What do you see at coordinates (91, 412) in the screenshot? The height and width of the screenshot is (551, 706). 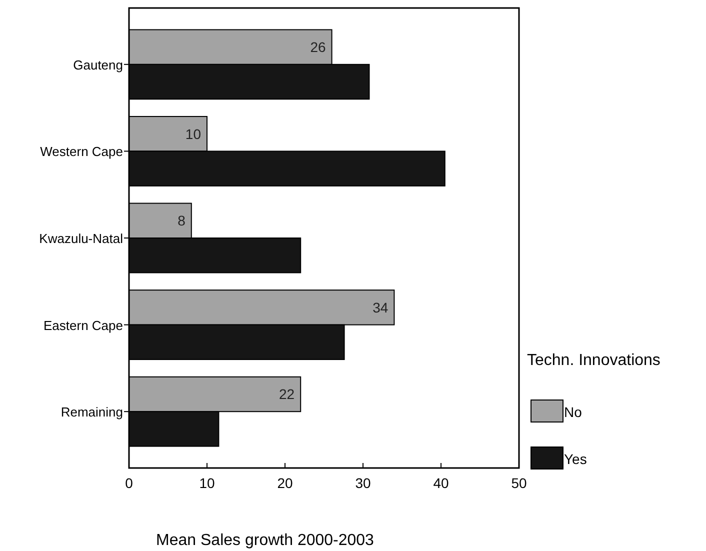 I see `y-tick-label: Remaining` at bounding box center [91, 412].